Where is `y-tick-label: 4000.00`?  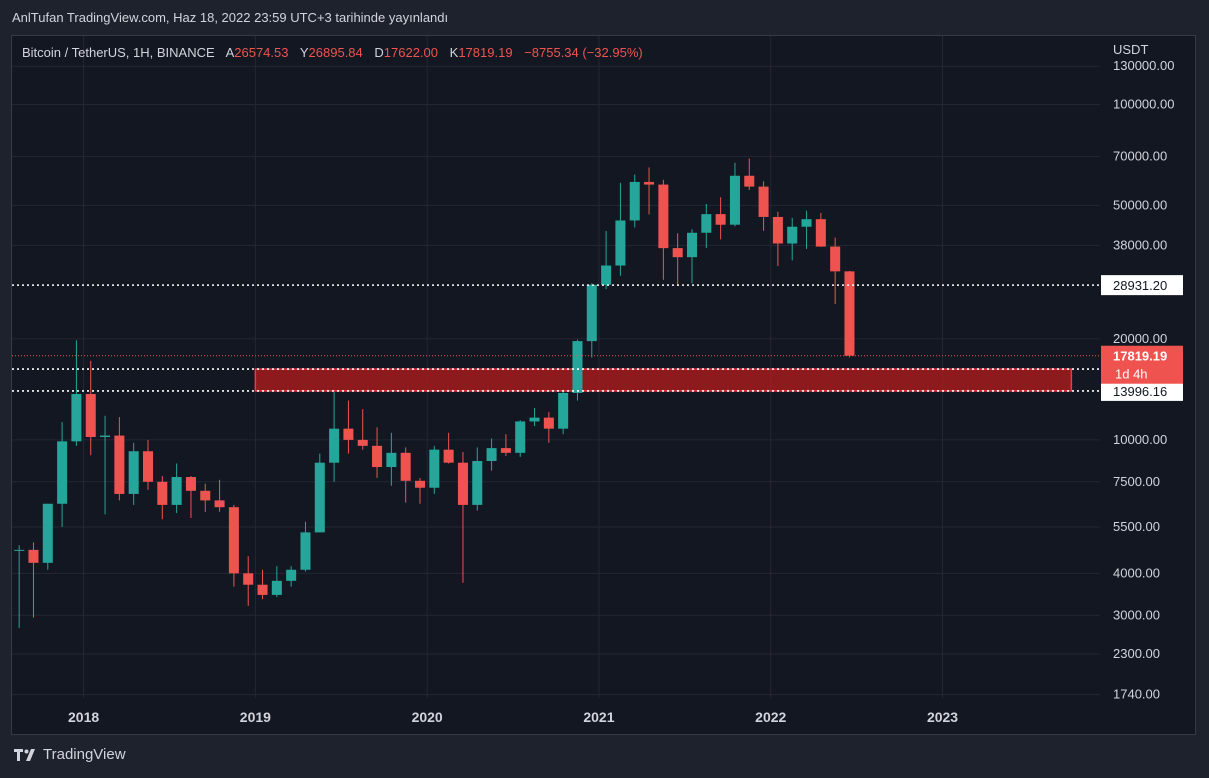
y-tick-label: 4000.00 is located at coordinates (1136, 572).